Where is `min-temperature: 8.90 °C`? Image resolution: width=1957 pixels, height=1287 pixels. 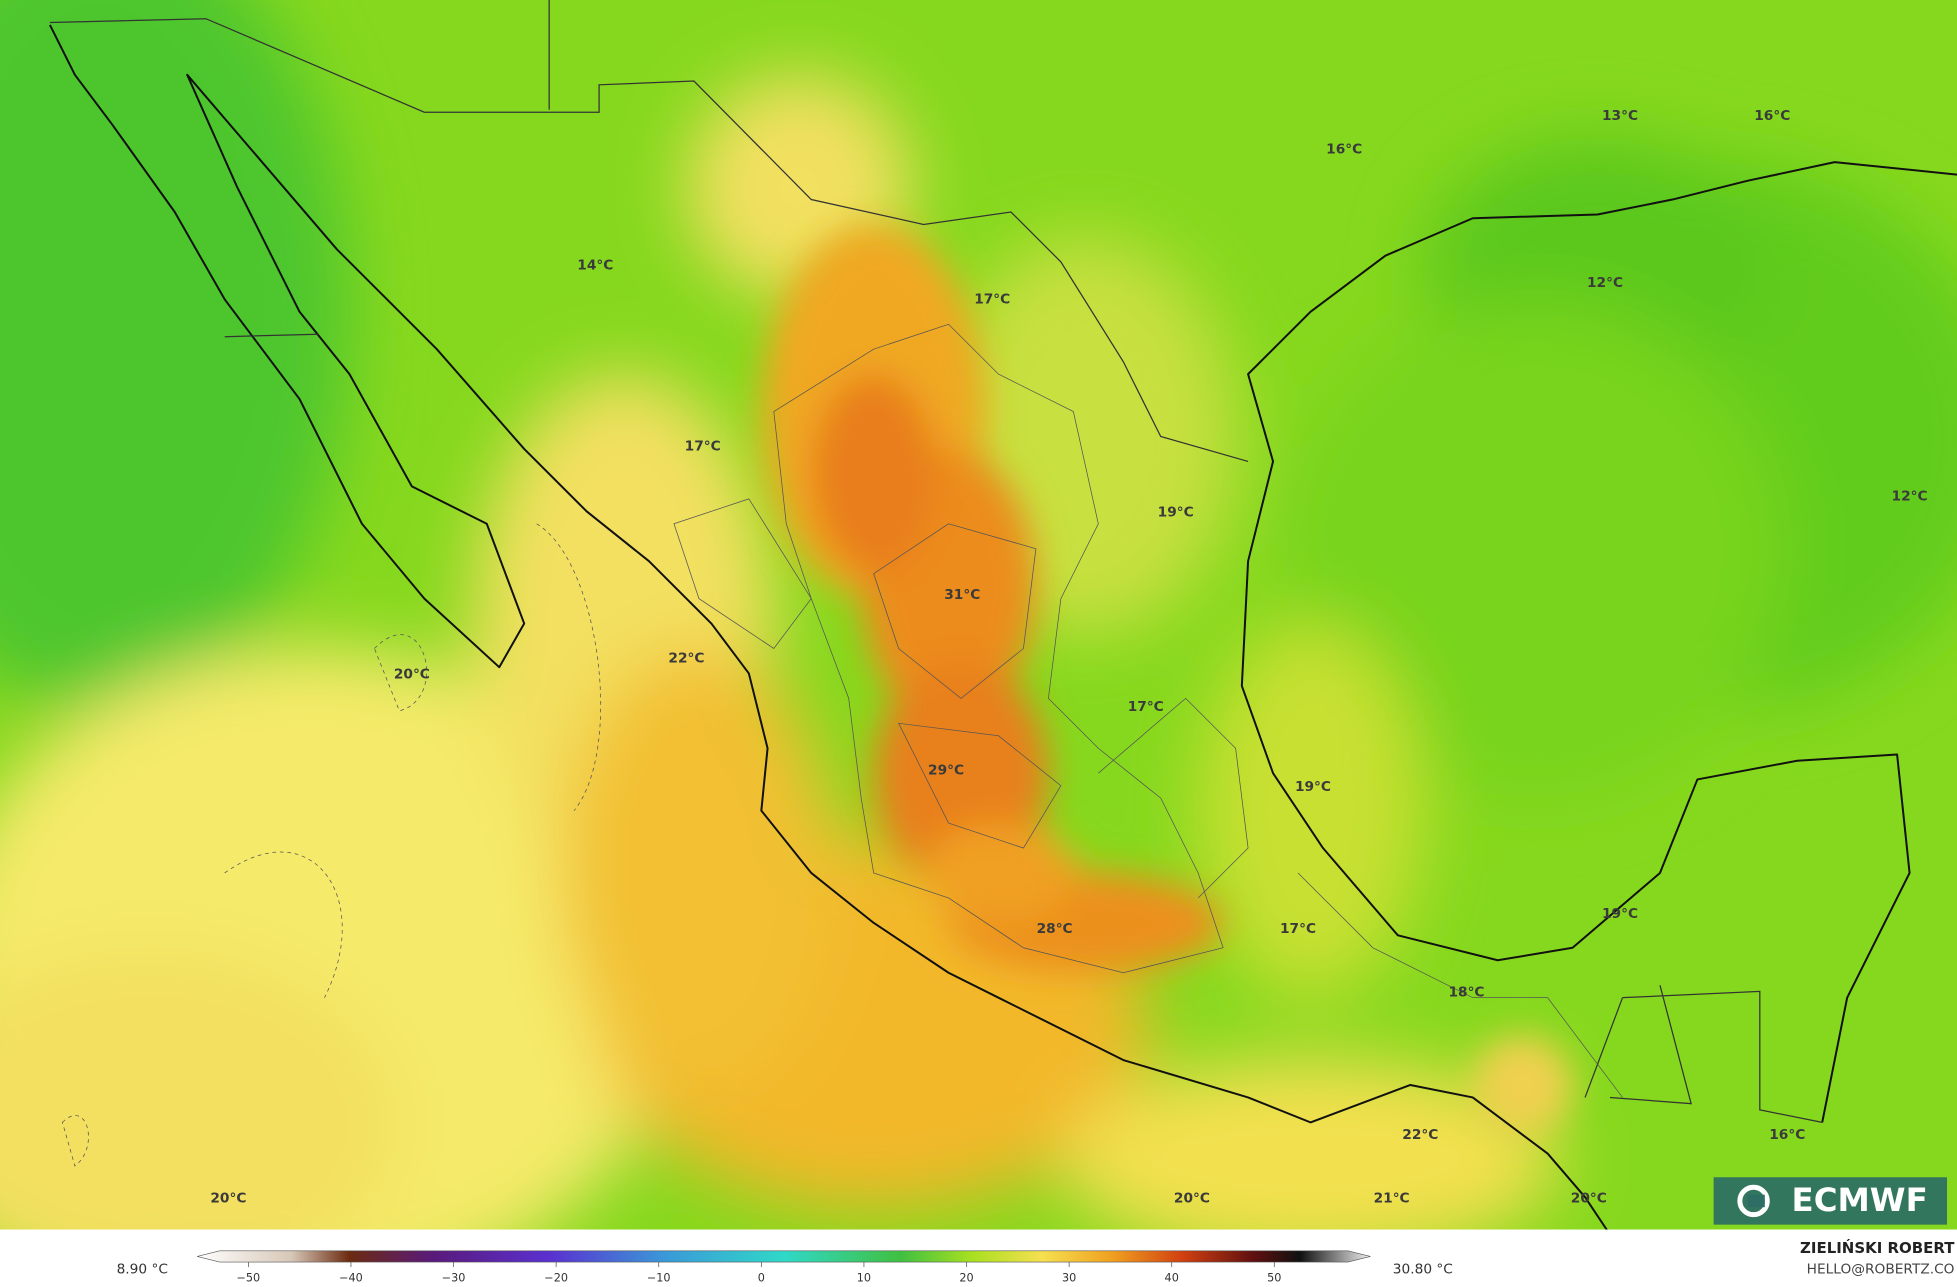
min-temperature: 8.90 °C is located at coordinates (142, 1270).